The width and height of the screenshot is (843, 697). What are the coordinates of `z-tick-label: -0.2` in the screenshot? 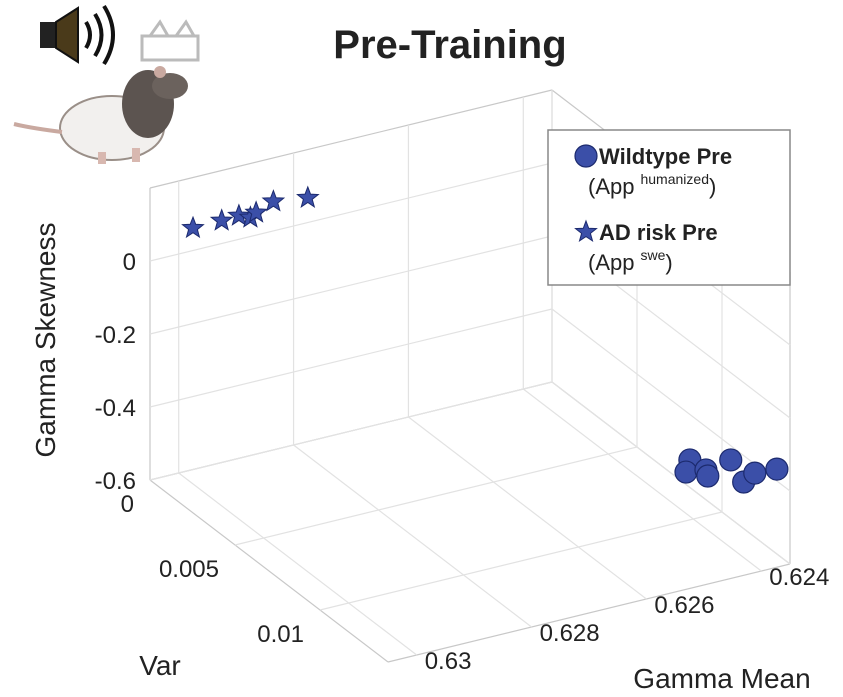 It's located at (115, 335).